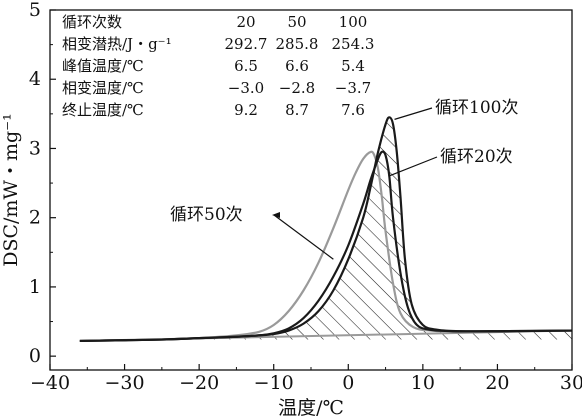 The height and width of the screenshot is (420, 582). Describe the element at coordinates (497, 383) in the screenshot. I see `x-tick-label: 20` at that location.